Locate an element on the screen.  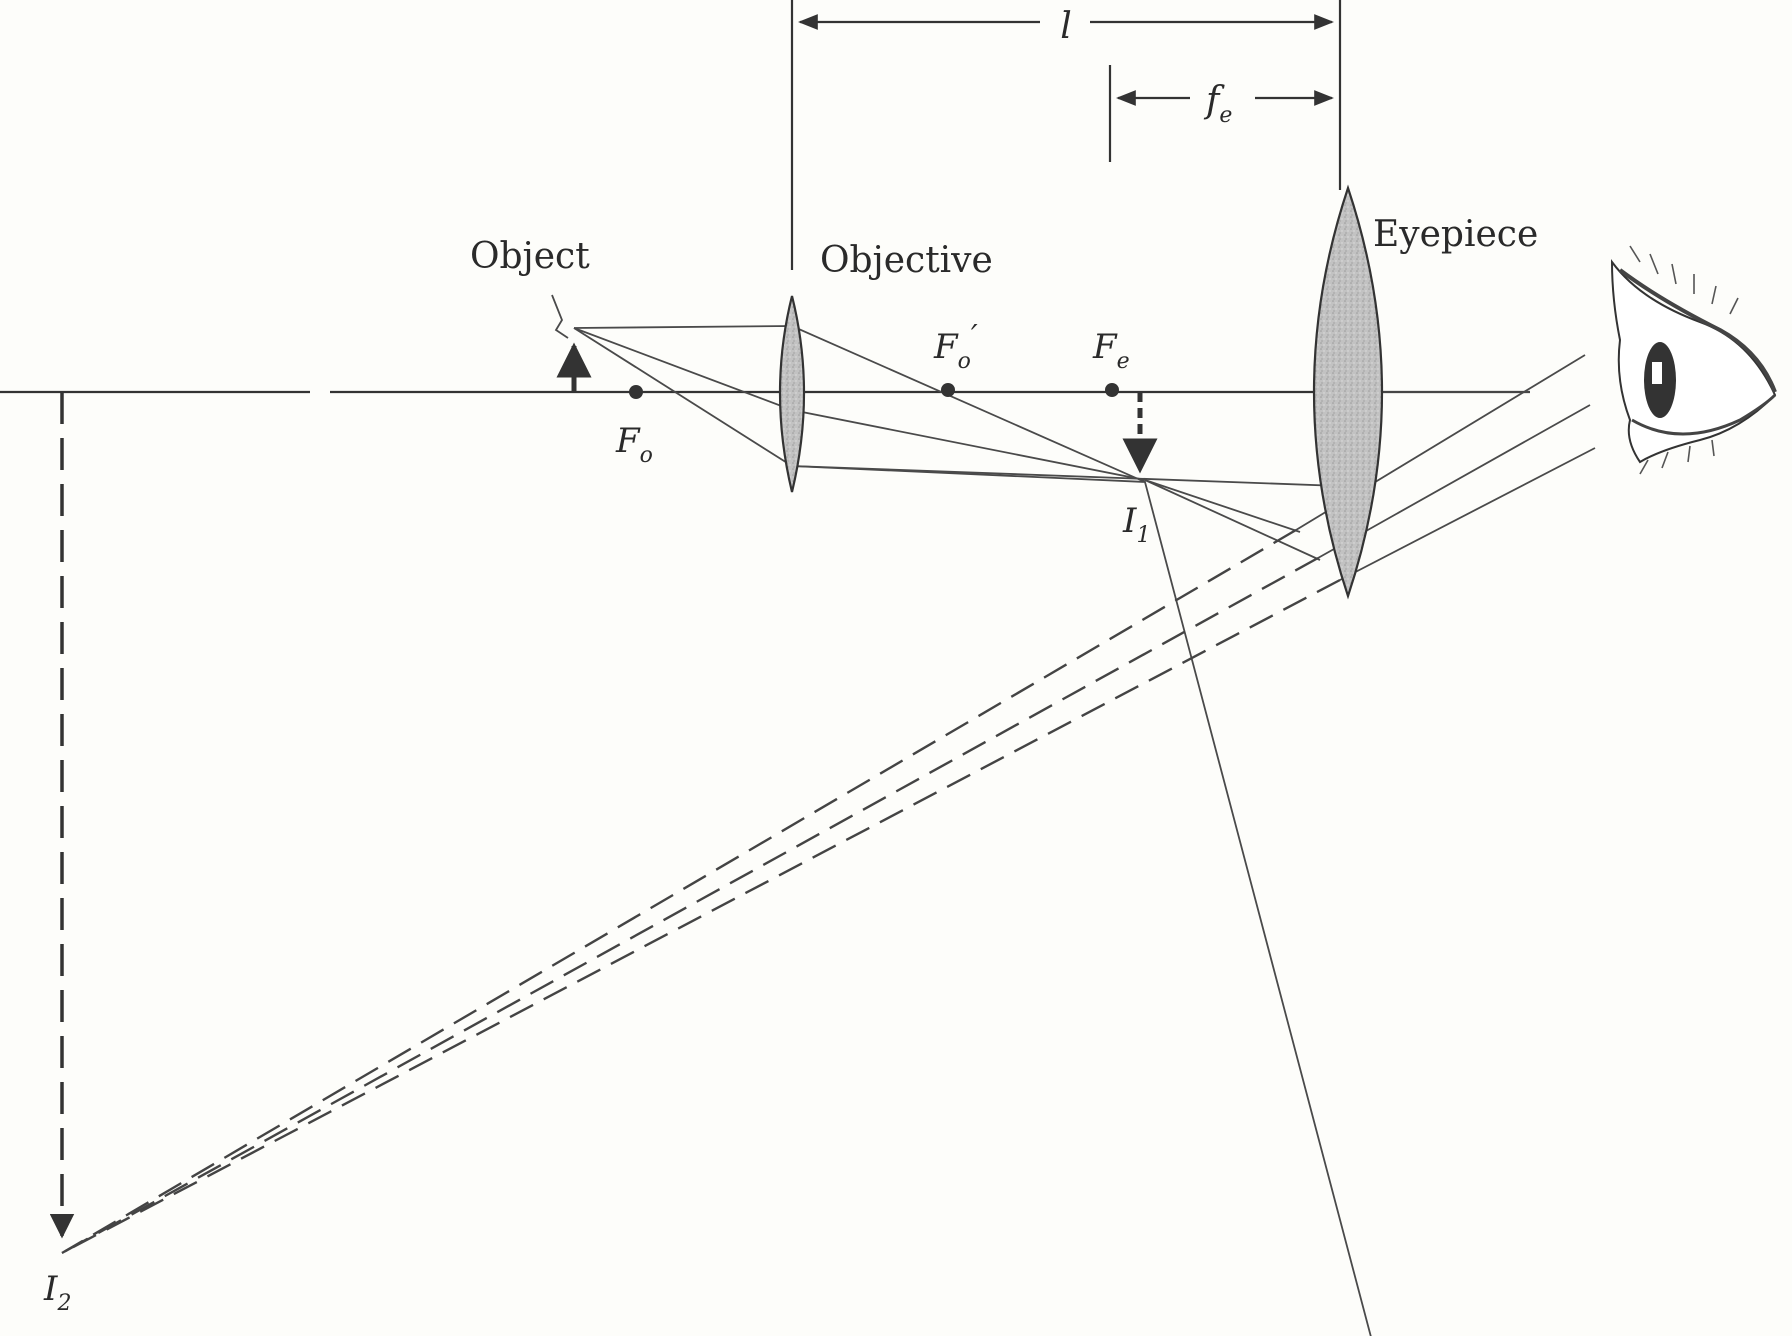
label-fe-point: Fe is located at coordinates (1111, 350).